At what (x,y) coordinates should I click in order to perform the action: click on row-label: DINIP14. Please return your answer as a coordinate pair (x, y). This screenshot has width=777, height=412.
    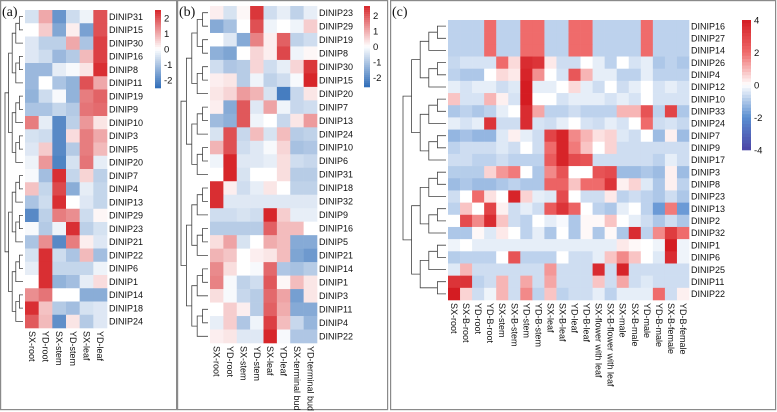
    Looking at the image, I should click on (708, 51).